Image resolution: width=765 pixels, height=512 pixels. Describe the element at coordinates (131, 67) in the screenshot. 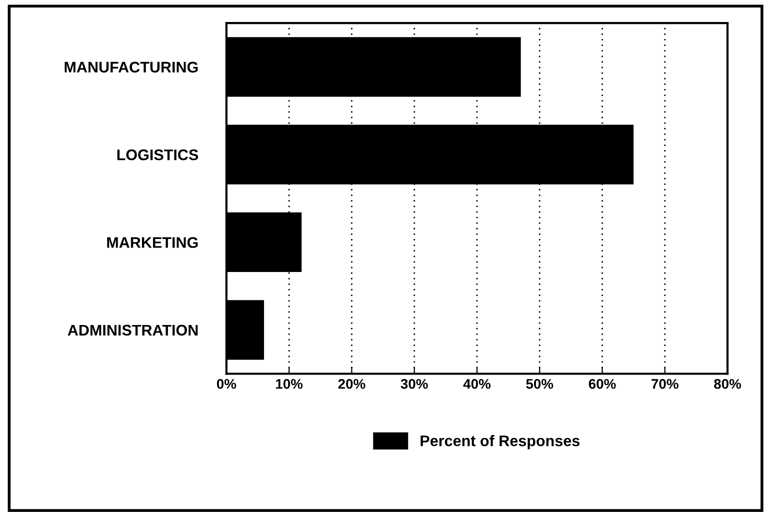

I see `y-tick-label: MANUFACTURING` at that location.